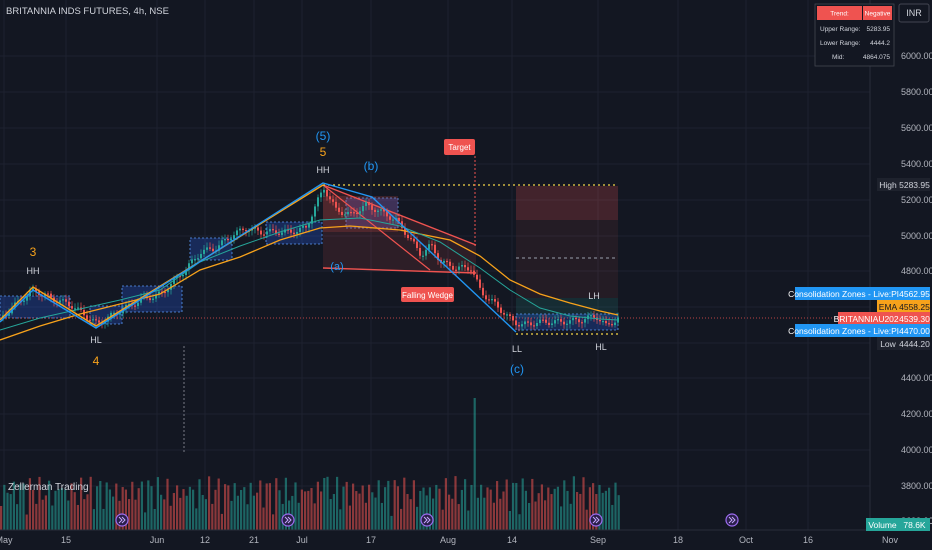 Image resolution: width=932 pixels, height=550 pixels. What do you see at coordinates (594, 296) in the screenshot?
I see `label-lh: LH` at bounding box center [594, 296].